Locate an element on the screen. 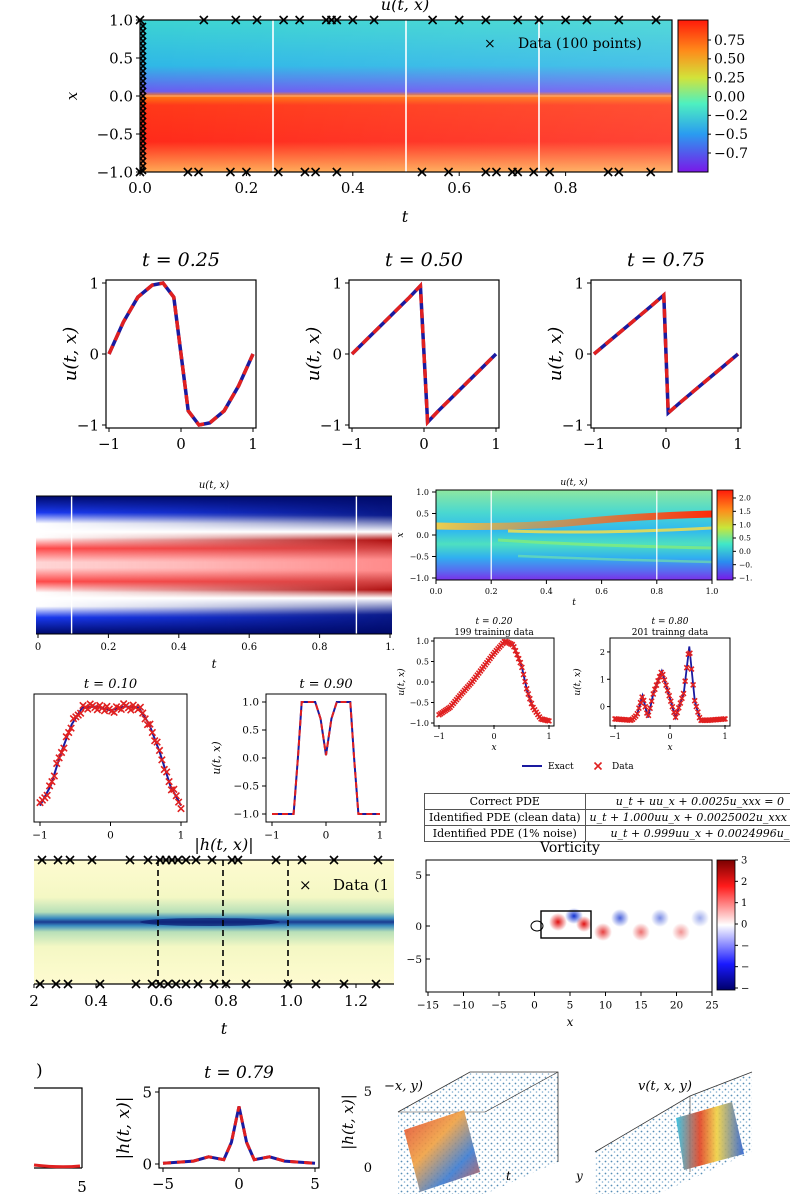 This screenshot has width=790, height=1194. ac-x-tick-label: 0.2 is located at coordinates (108, 647).